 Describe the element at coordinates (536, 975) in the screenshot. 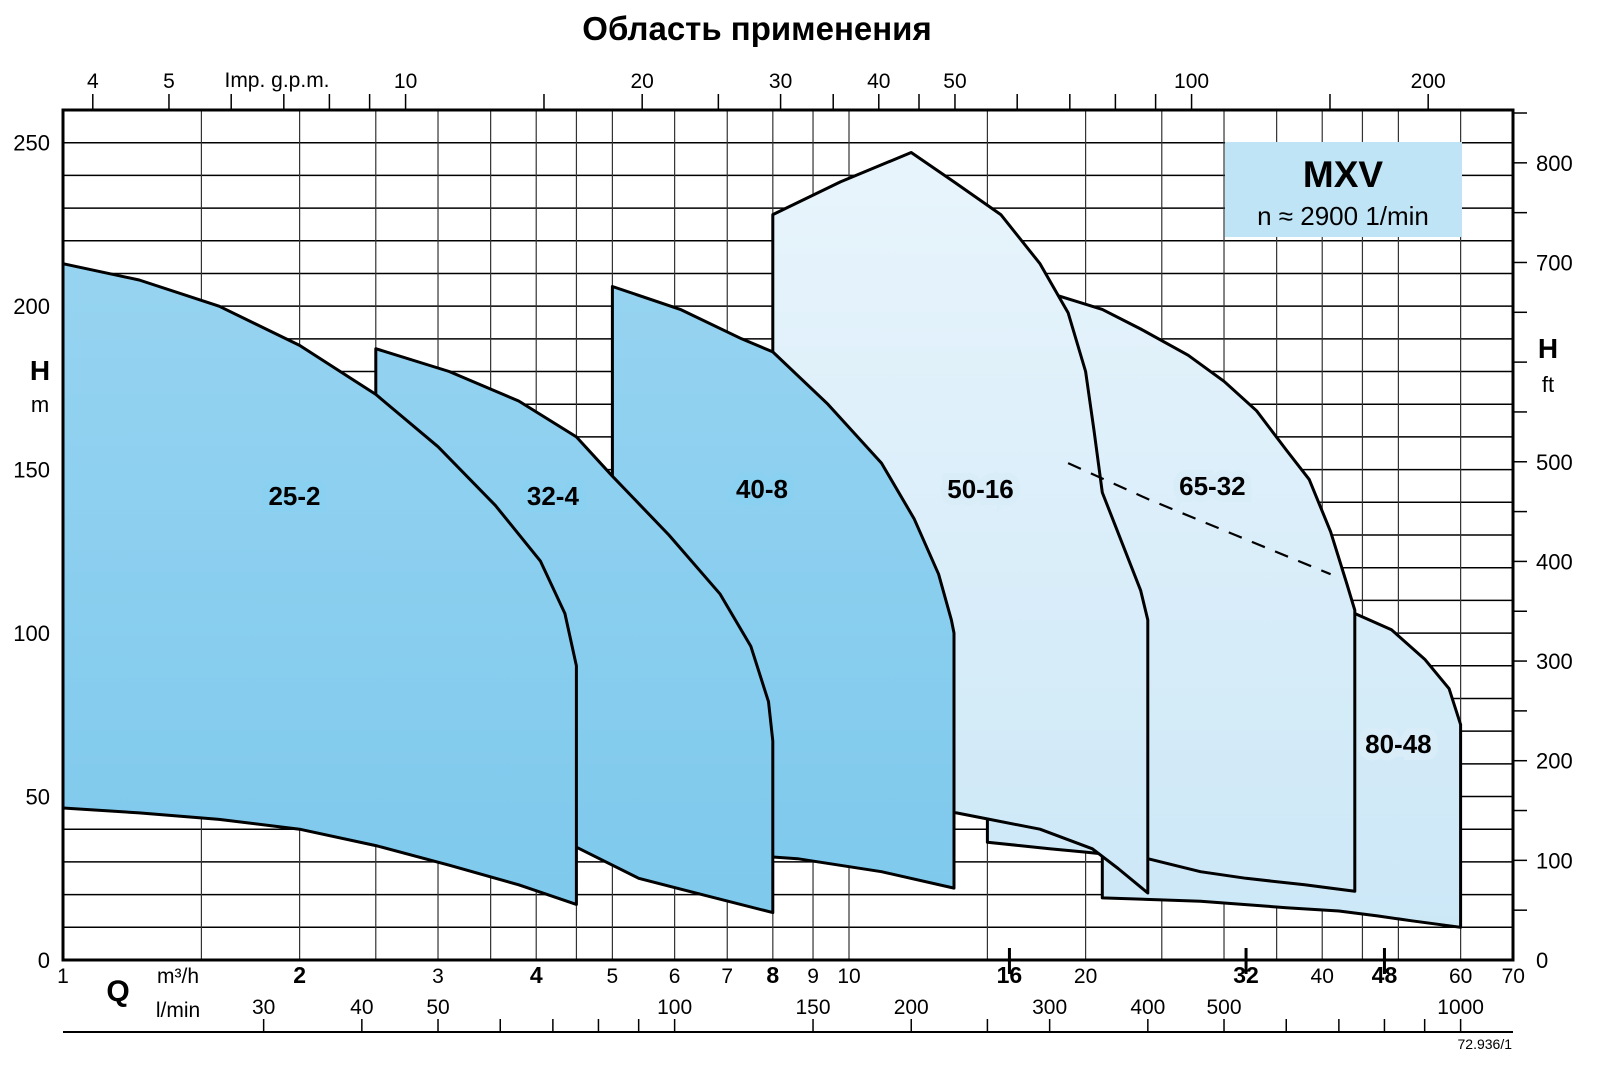

I see `x-axis-m3h-tick-label: 4` at that location.